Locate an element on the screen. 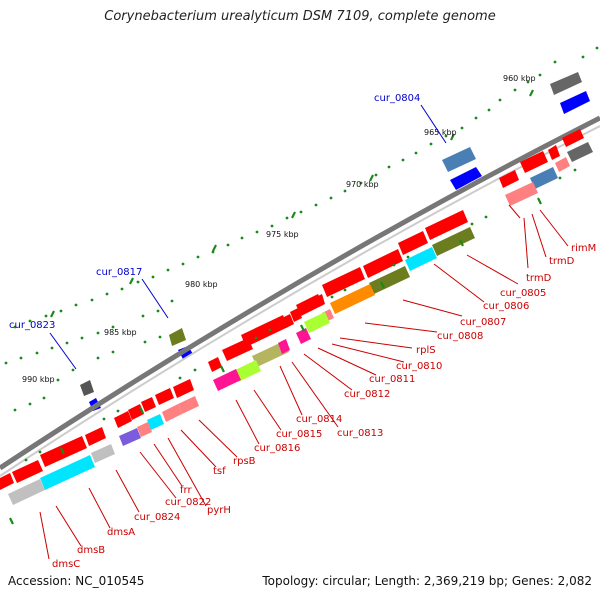  gene-label: cur_0804 is located at coordinates (397, 98).